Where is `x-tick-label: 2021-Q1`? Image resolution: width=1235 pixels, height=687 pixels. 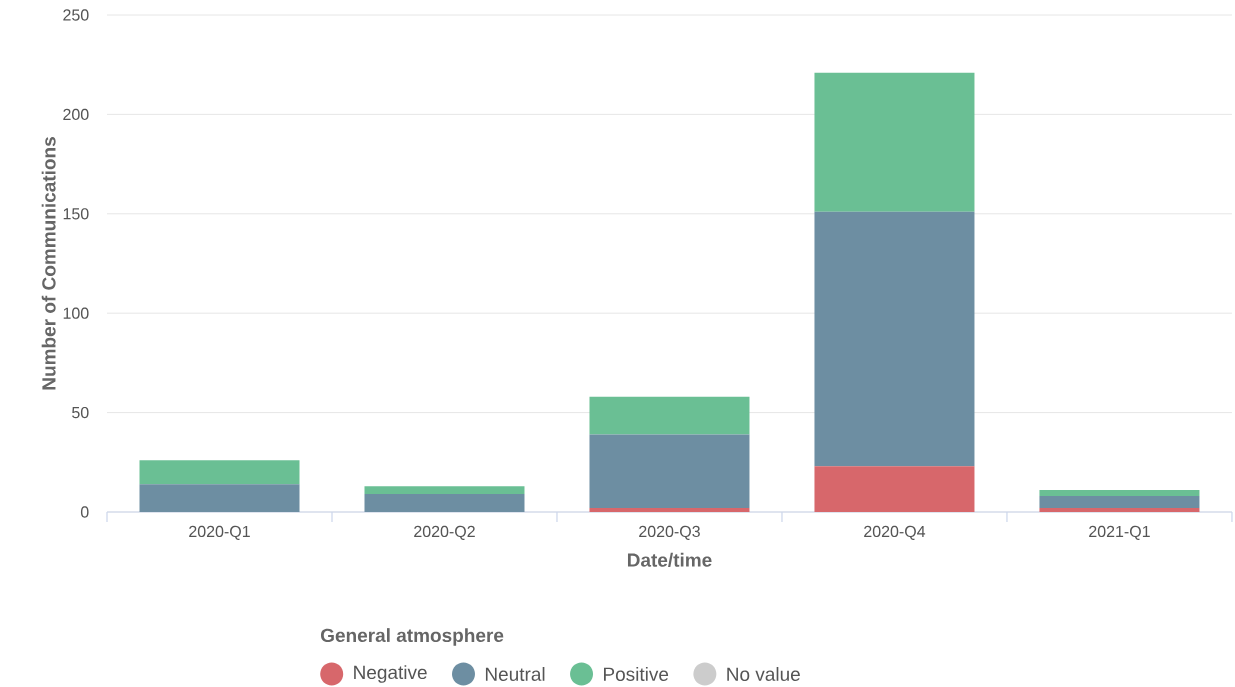 x-tick-label: 2021-Q1 is located at coordinates (1119, 532).